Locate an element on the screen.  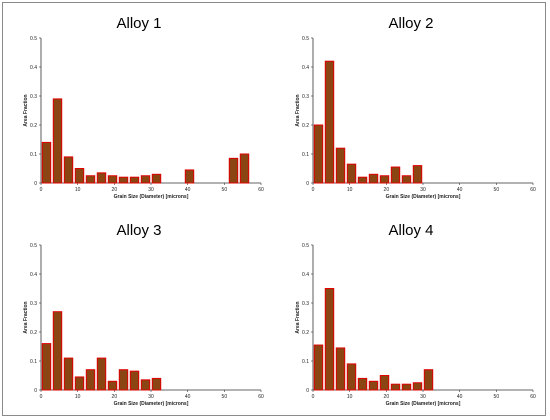
chart-title: Alloy 4 is located at coordinates (411, 230).